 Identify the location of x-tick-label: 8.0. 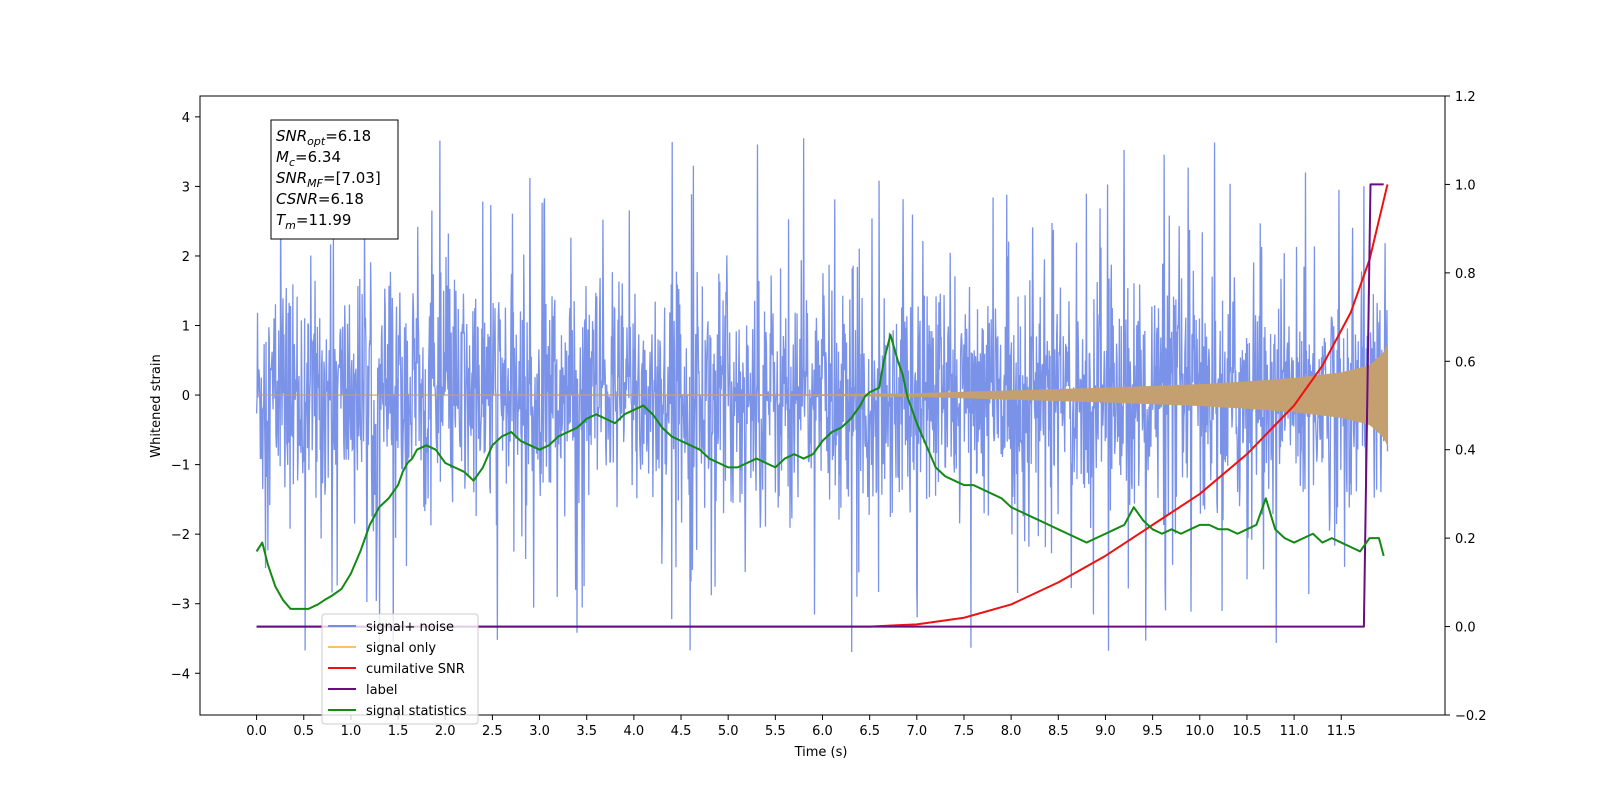
(1011, 731).